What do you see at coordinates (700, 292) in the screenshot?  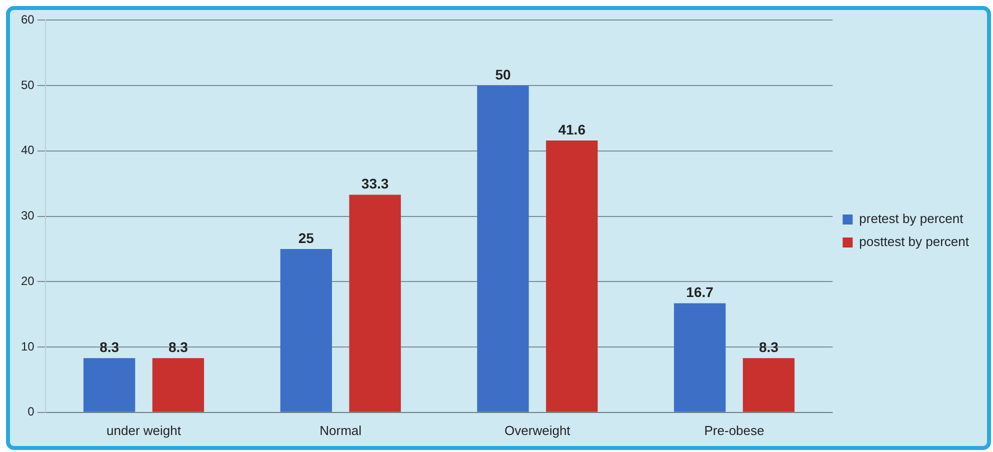 I see `data-label: 16.7` at bounding box center [700, 292].